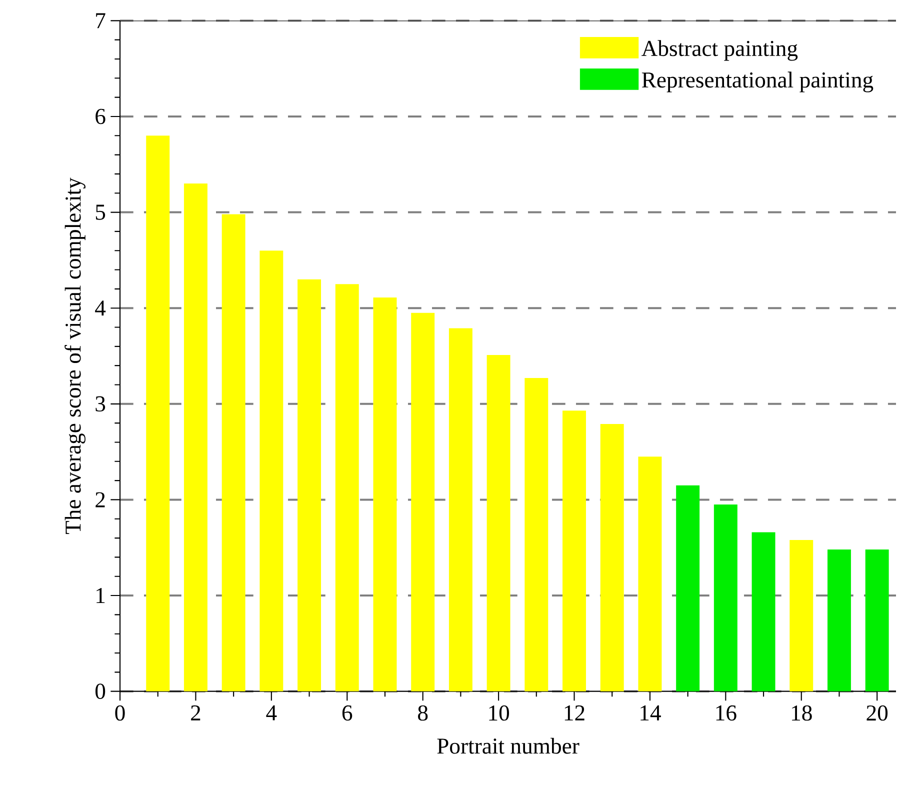 This screenshot has width=906, height=790. Describe the element at coordinates (877, 713) in the screenshot. I see `x-tick-label: 20` at that location.